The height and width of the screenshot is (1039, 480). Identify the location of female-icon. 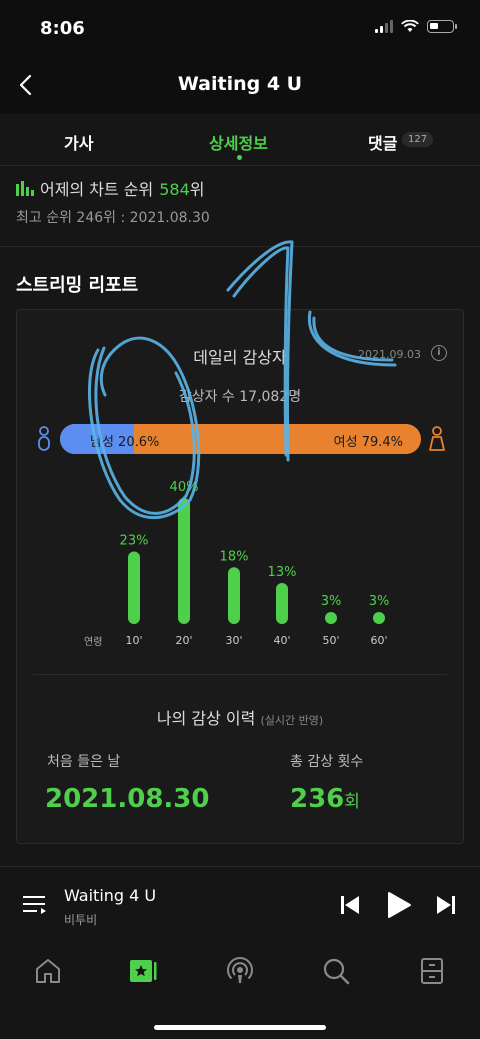
(437, 438).